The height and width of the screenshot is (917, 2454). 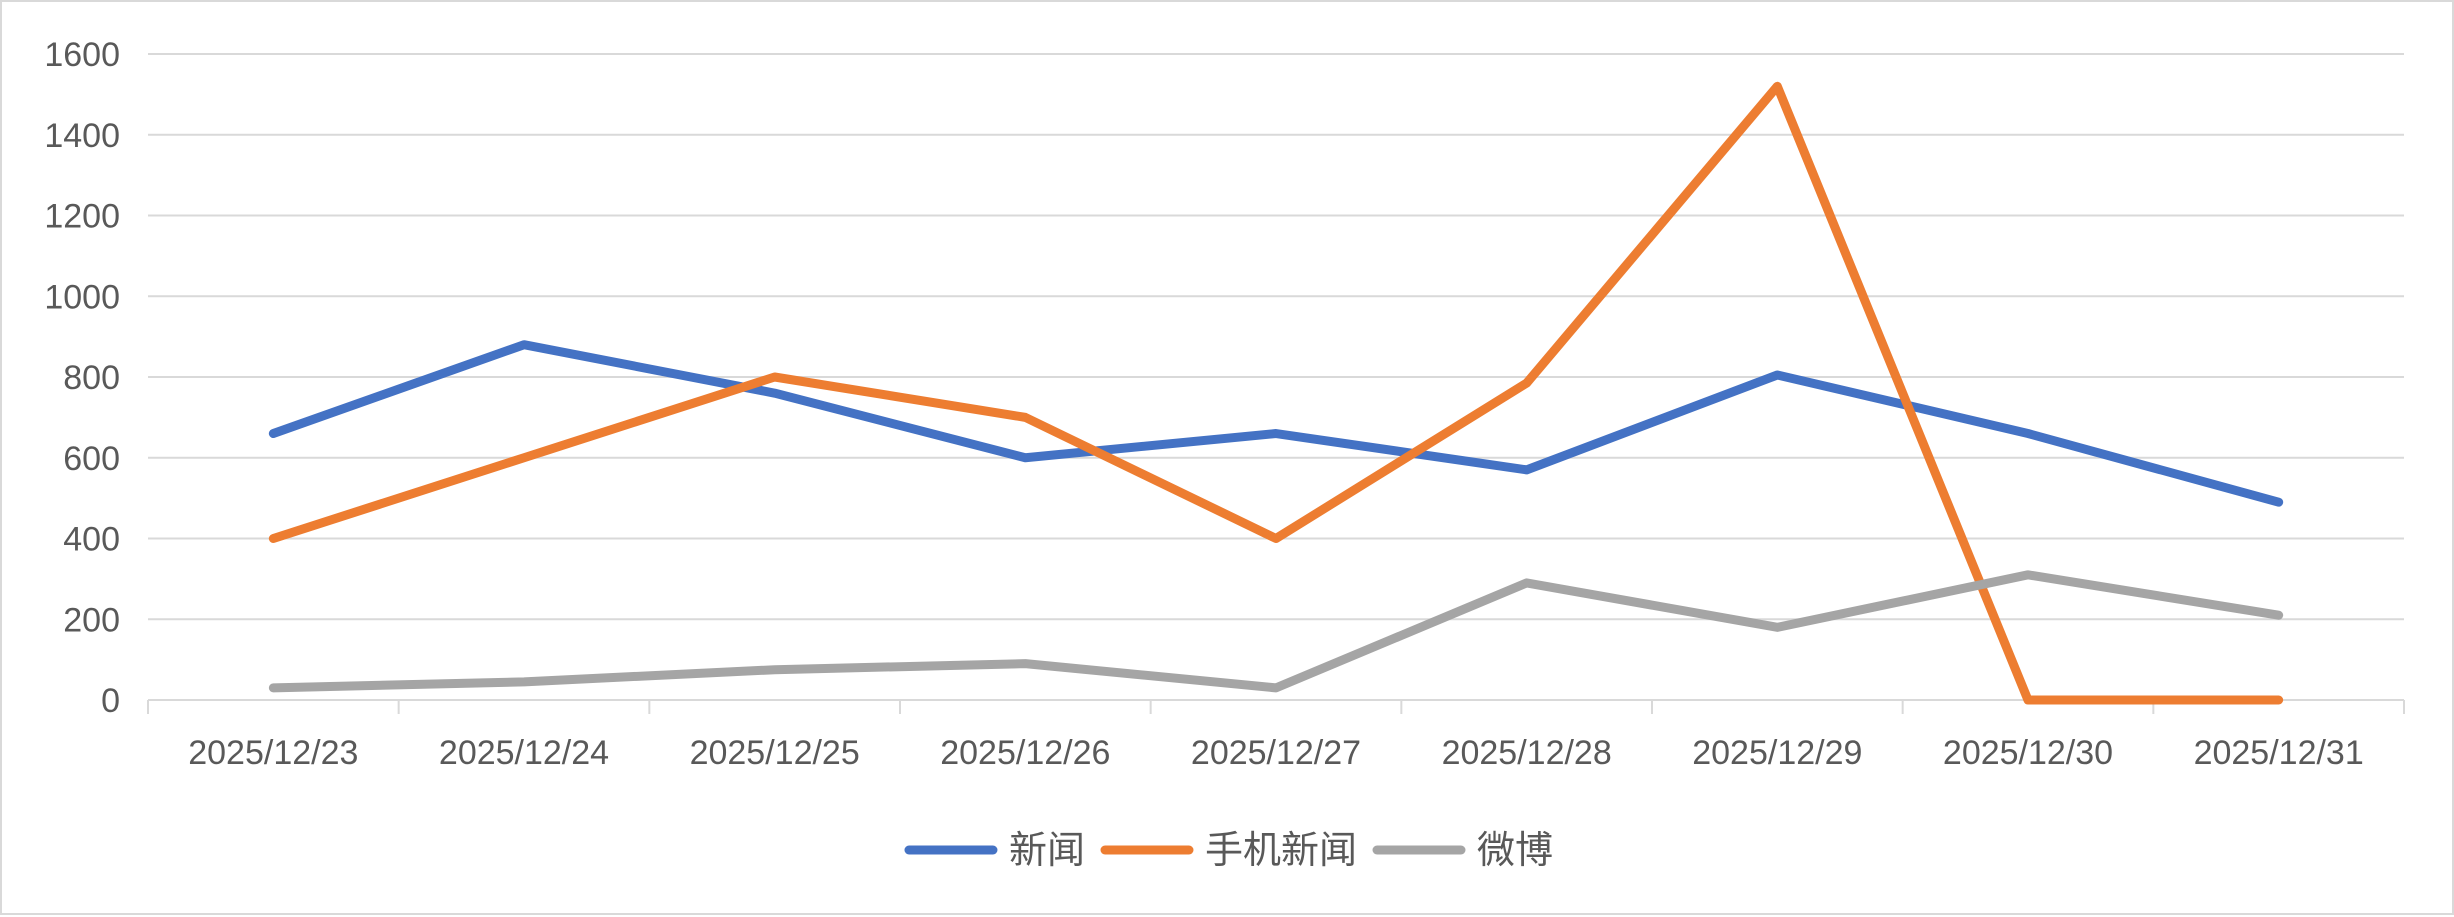 I want to click on y-tick-label-200: 200, so click(x=91, y=620).